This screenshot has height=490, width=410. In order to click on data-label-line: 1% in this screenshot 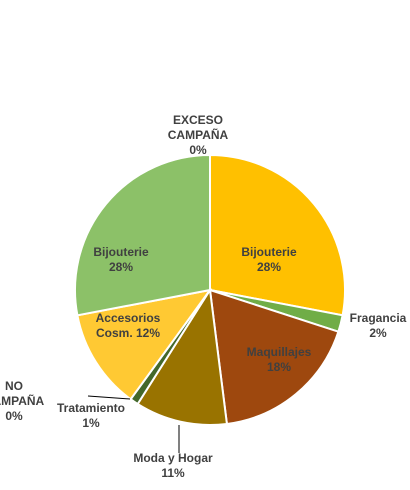, I will do `click(91, 423)`.